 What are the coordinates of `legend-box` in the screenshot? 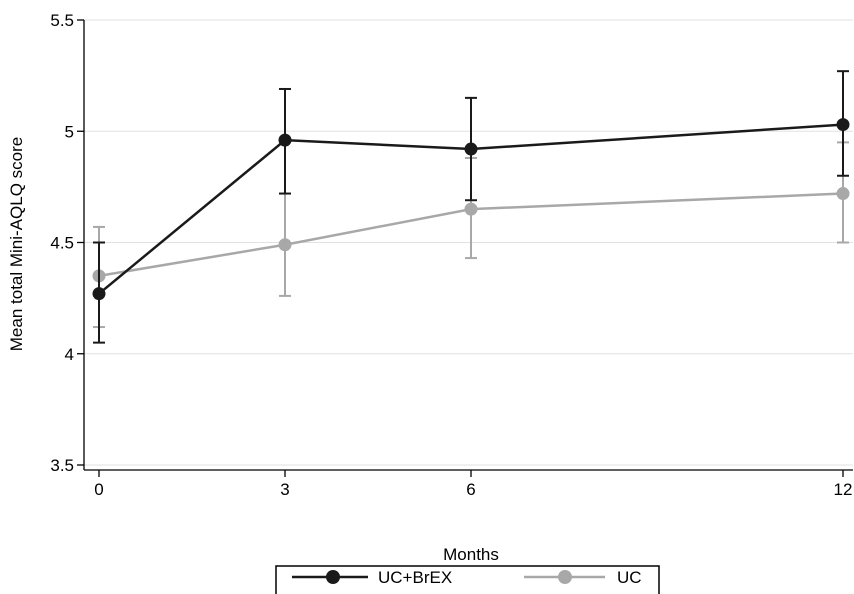 It's located at (467, 579).